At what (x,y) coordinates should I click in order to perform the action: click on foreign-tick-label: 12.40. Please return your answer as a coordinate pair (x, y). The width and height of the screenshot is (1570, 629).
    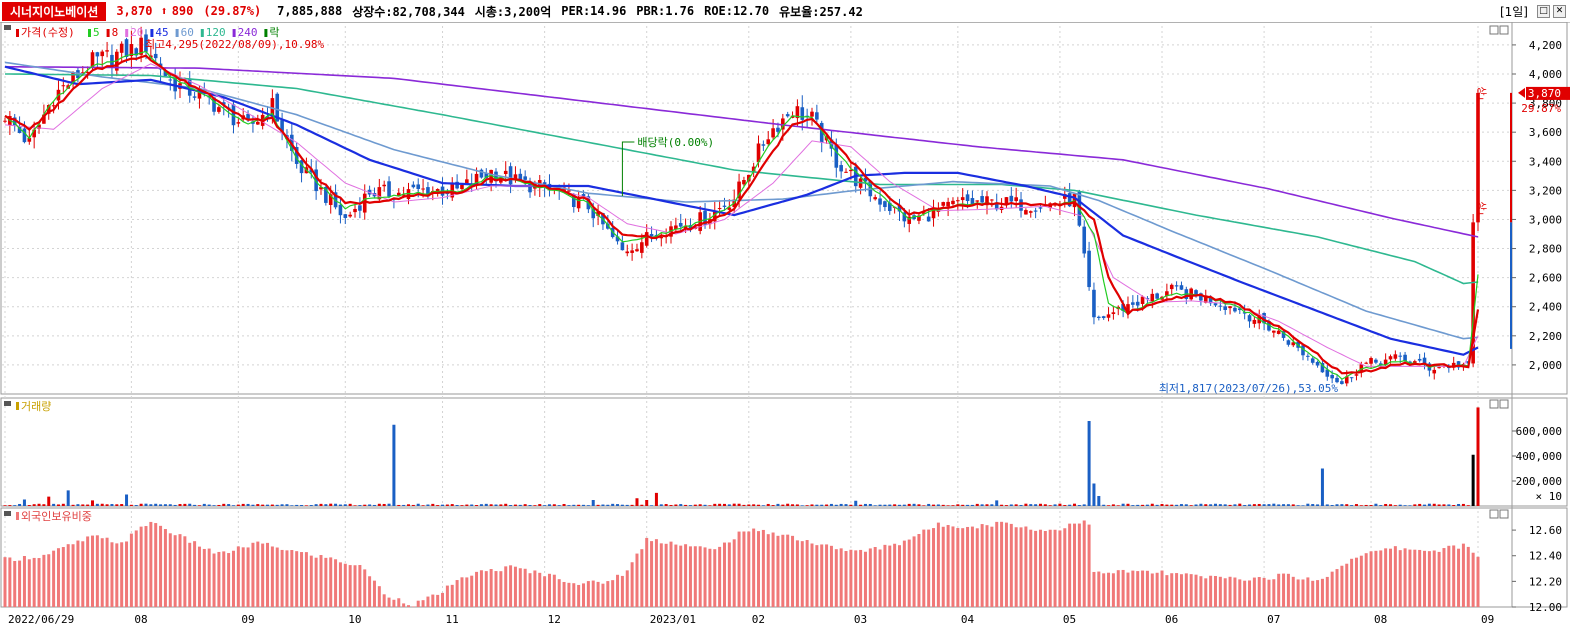
    Looking at the image, I should click on (1545, 556).